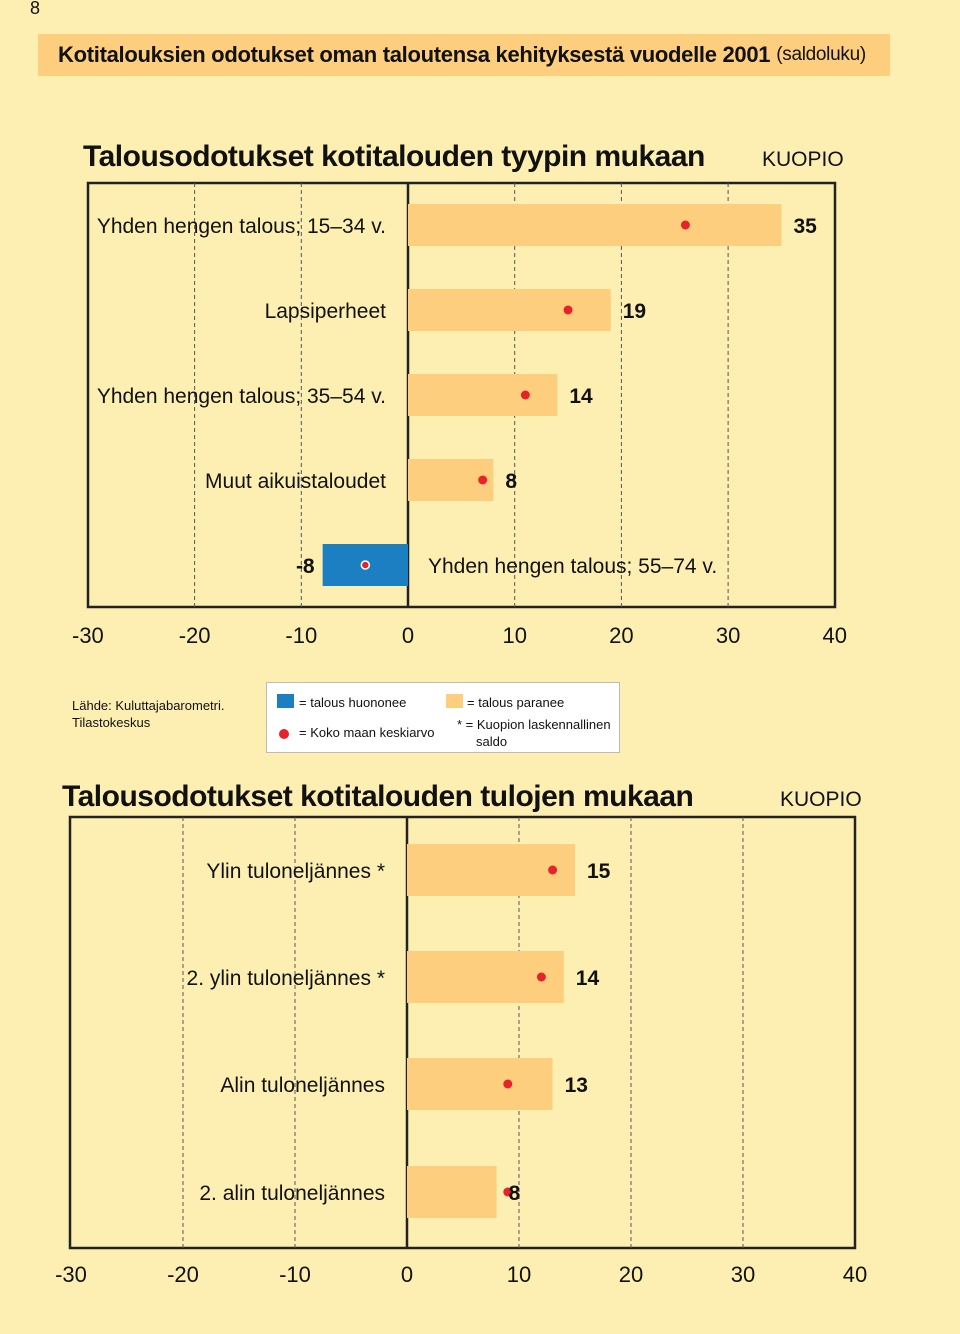  Describe the element at coordinates (195, 635) in the screenshot. I see `chart1-tick-label: -20` at that location.